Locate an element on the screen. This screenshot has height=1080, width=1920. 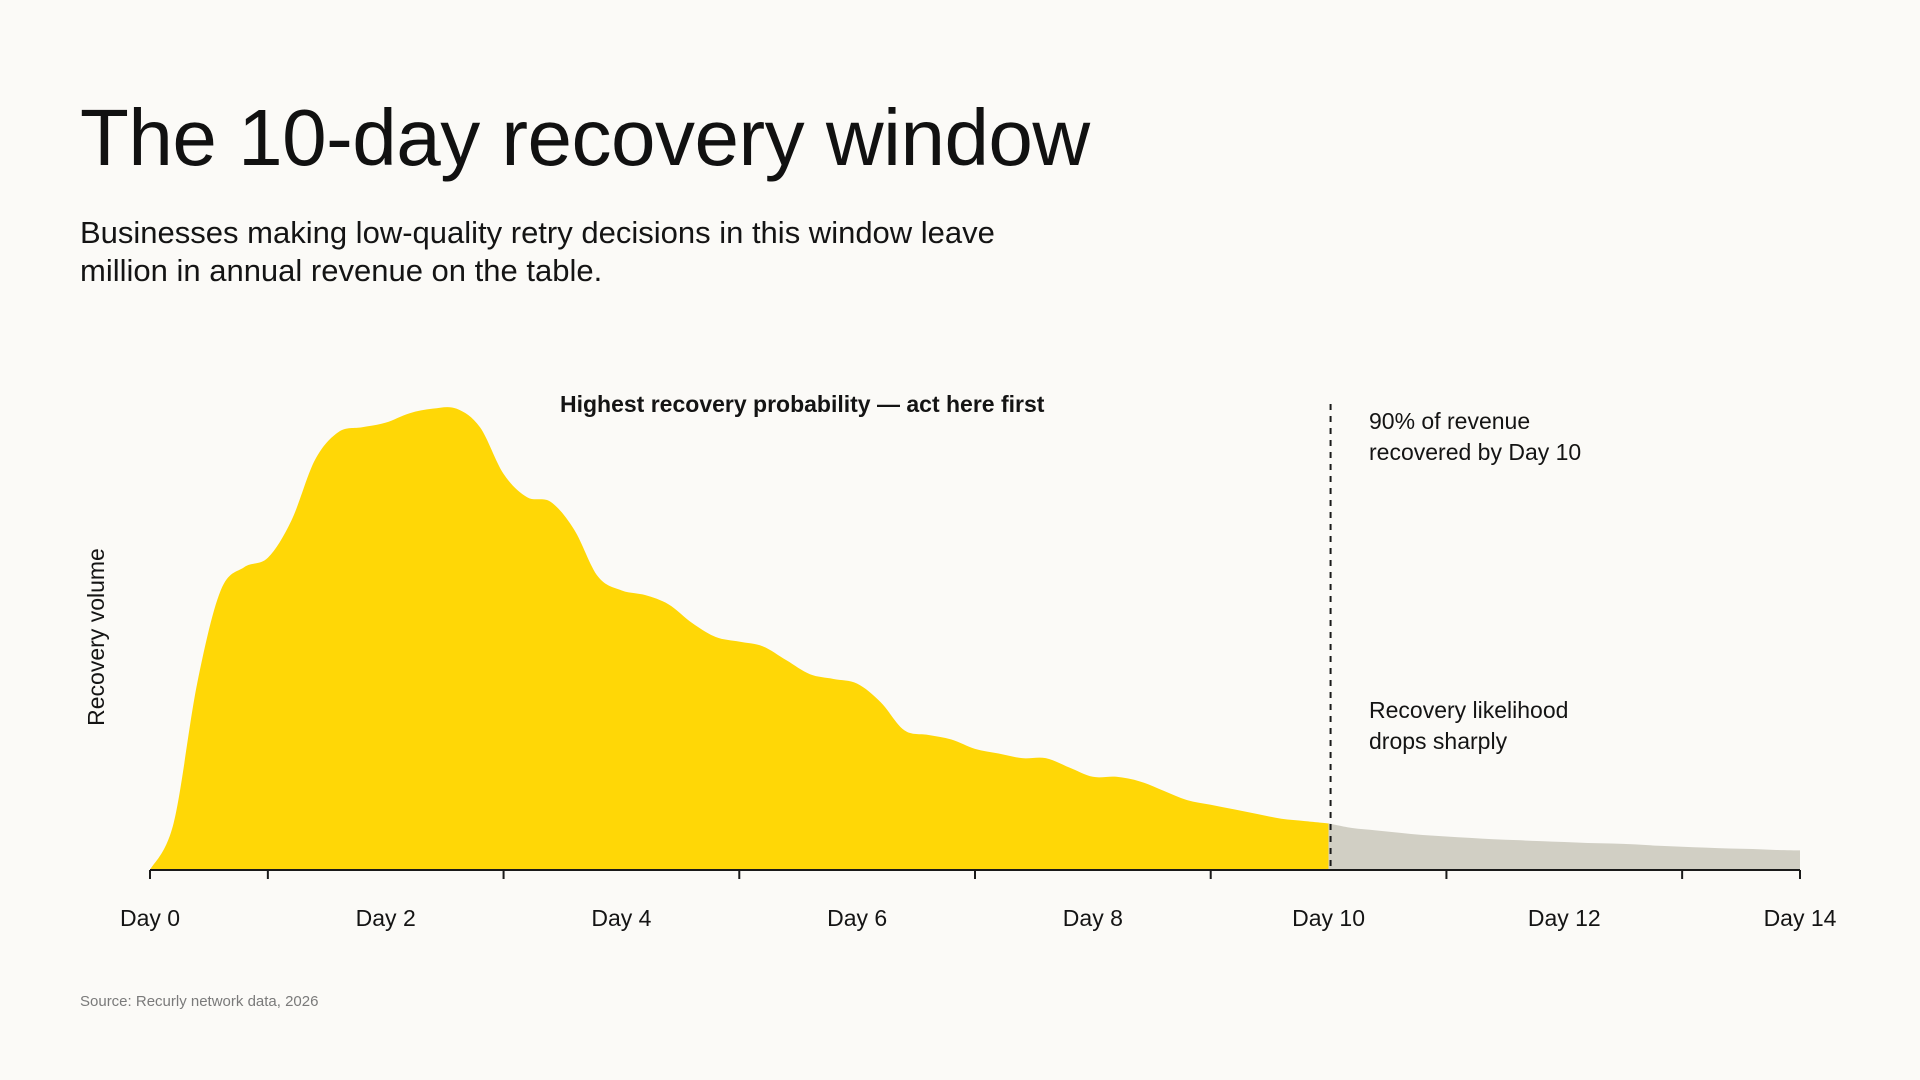
x-tick-label: Day 10 is located at coordinates (1328, 918).